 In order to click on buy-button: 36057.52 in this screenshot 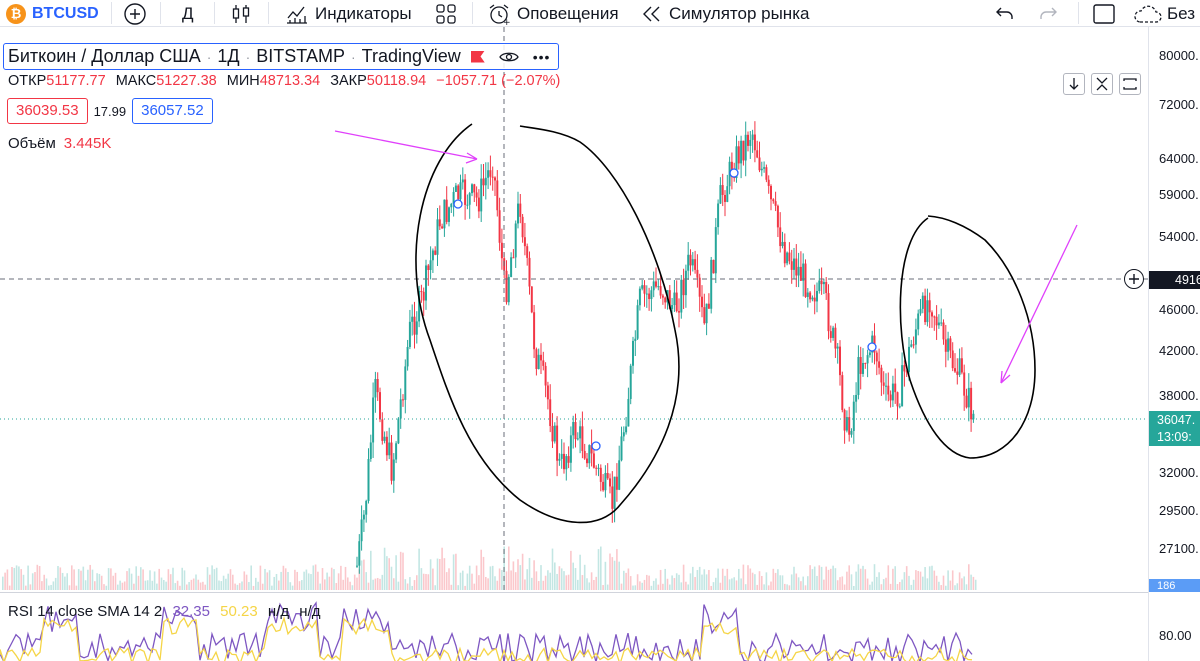, I will do `click(172, 111)`.